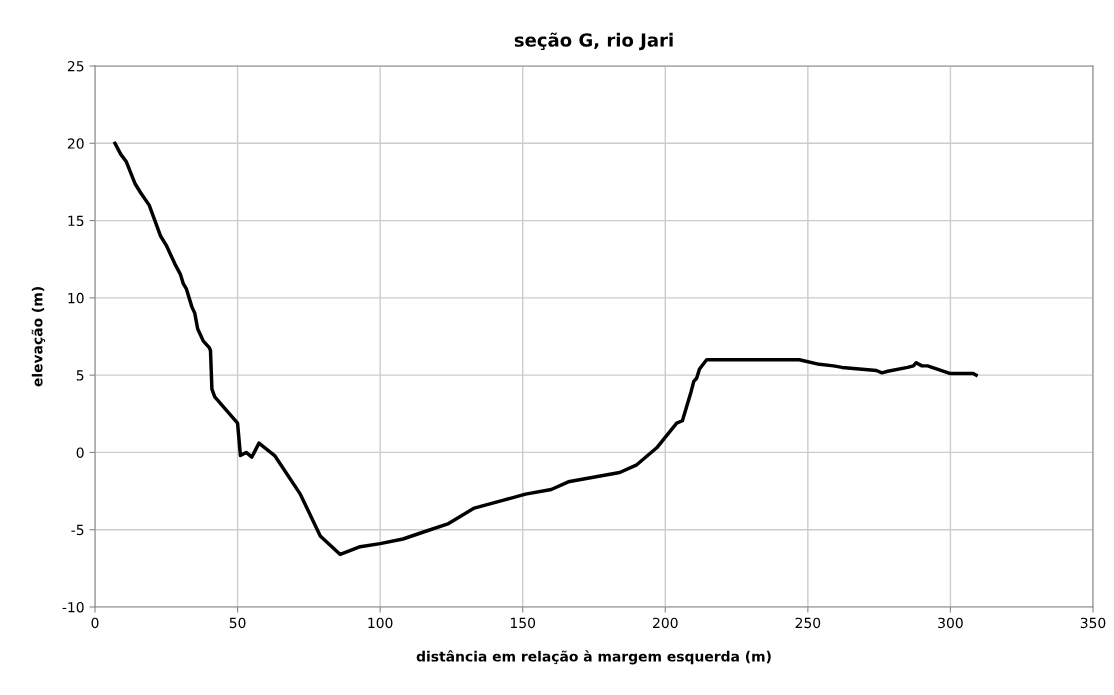 The height and width of the screenshot is (695, 1114). Describe the element at coordinates (950, 623) in the screenshot. I see `x-tick-label: 300` at that location.